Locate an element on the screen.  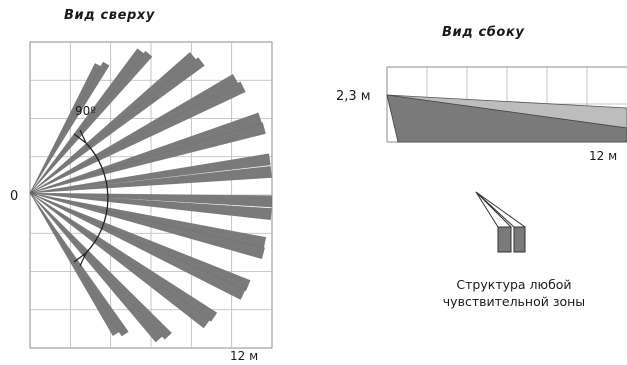
angle-label: 90º is located at coordinates (85, 111).